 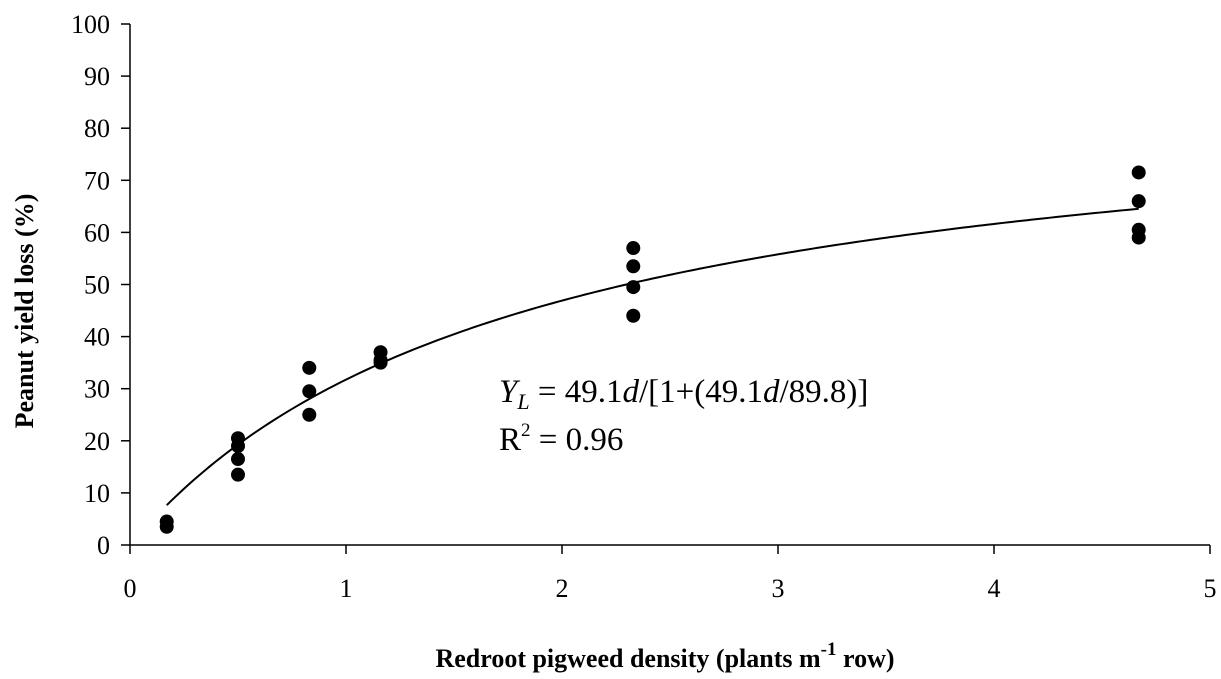 What do you see at coordinates (670, 574) in the screenshot?
I see `x-ticks: 0 1 2 3 4 5` at bounding box center [670, 574].